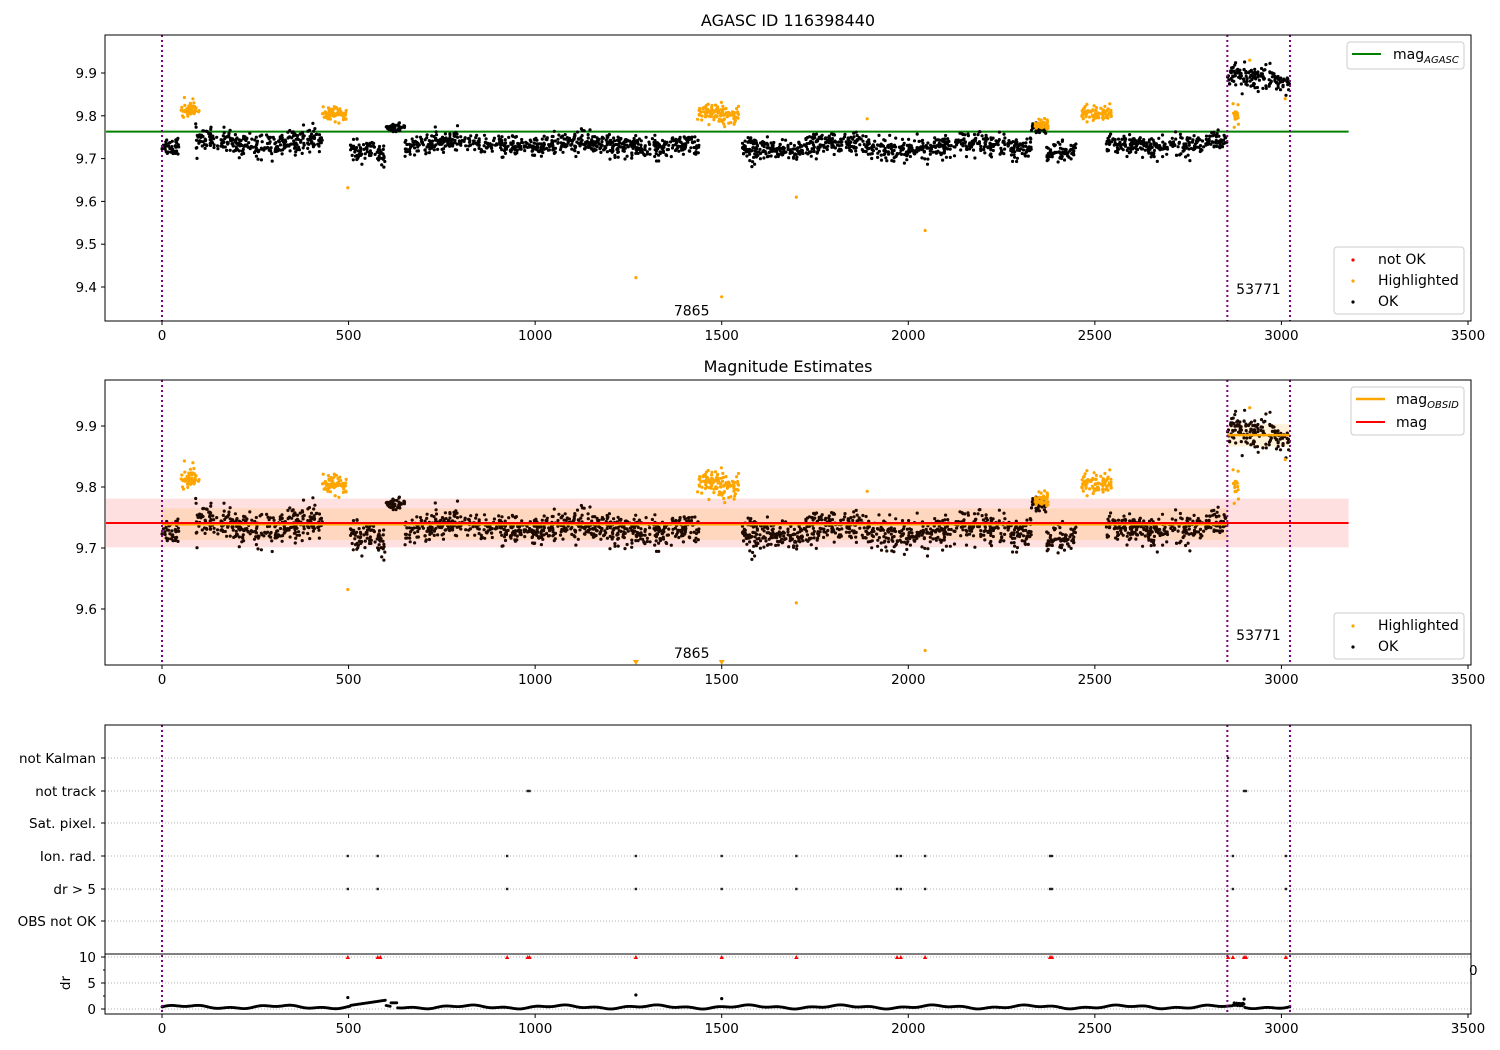 The width and height of the screenshot is (1500, 1050). Describe the element at coordinates (1402, 260) in the screenshot. I see `legend-label-not-ok: not OK` at that location.